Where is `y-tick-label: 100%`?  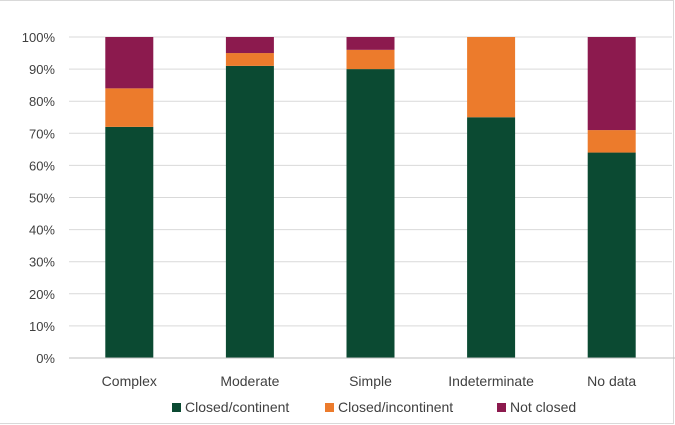
y-tick-label: 100% is located at coordinates (39, 37).